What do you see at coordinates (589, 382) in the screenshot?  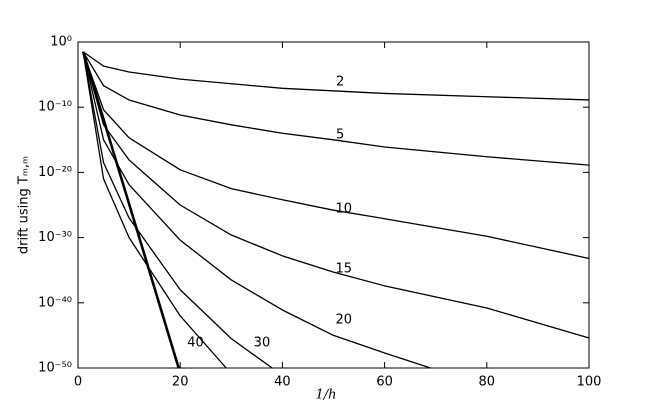 I see `x-tick-label: 100` at bounding box center [589, 382].